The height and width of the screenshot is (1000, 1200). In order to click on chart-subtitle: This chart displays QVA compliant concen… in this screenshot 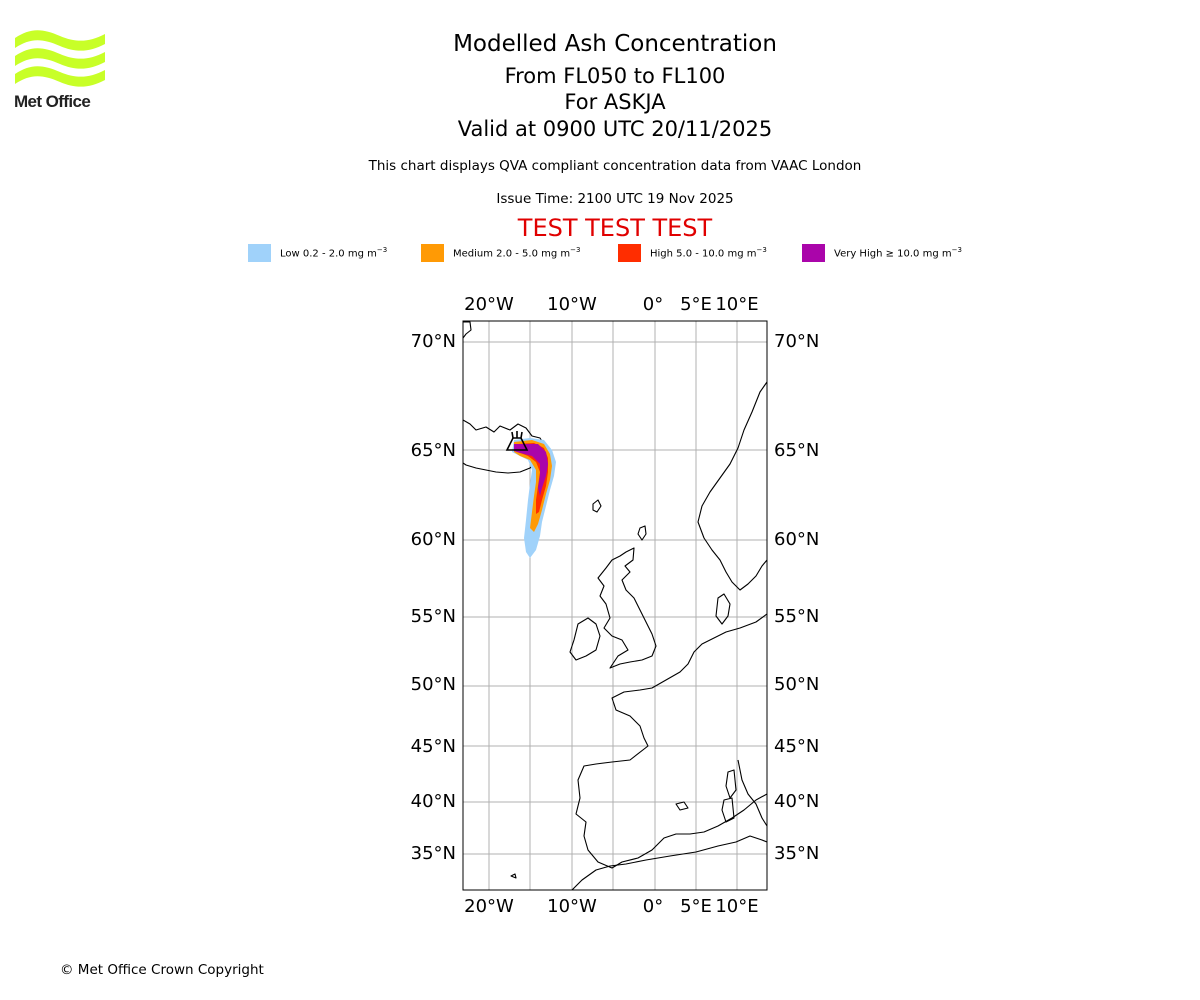, I will do `click(615, 166)`.